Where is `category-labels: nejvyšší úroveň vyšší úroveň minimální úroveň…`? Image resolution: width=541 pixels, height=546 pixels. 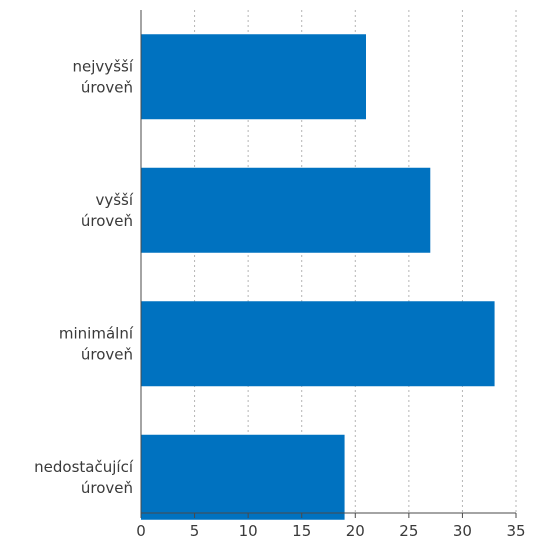
category-labels: nejvyšší úroveň vyšší úroveň minimální úroveň… is located at coordinates (84, 277).